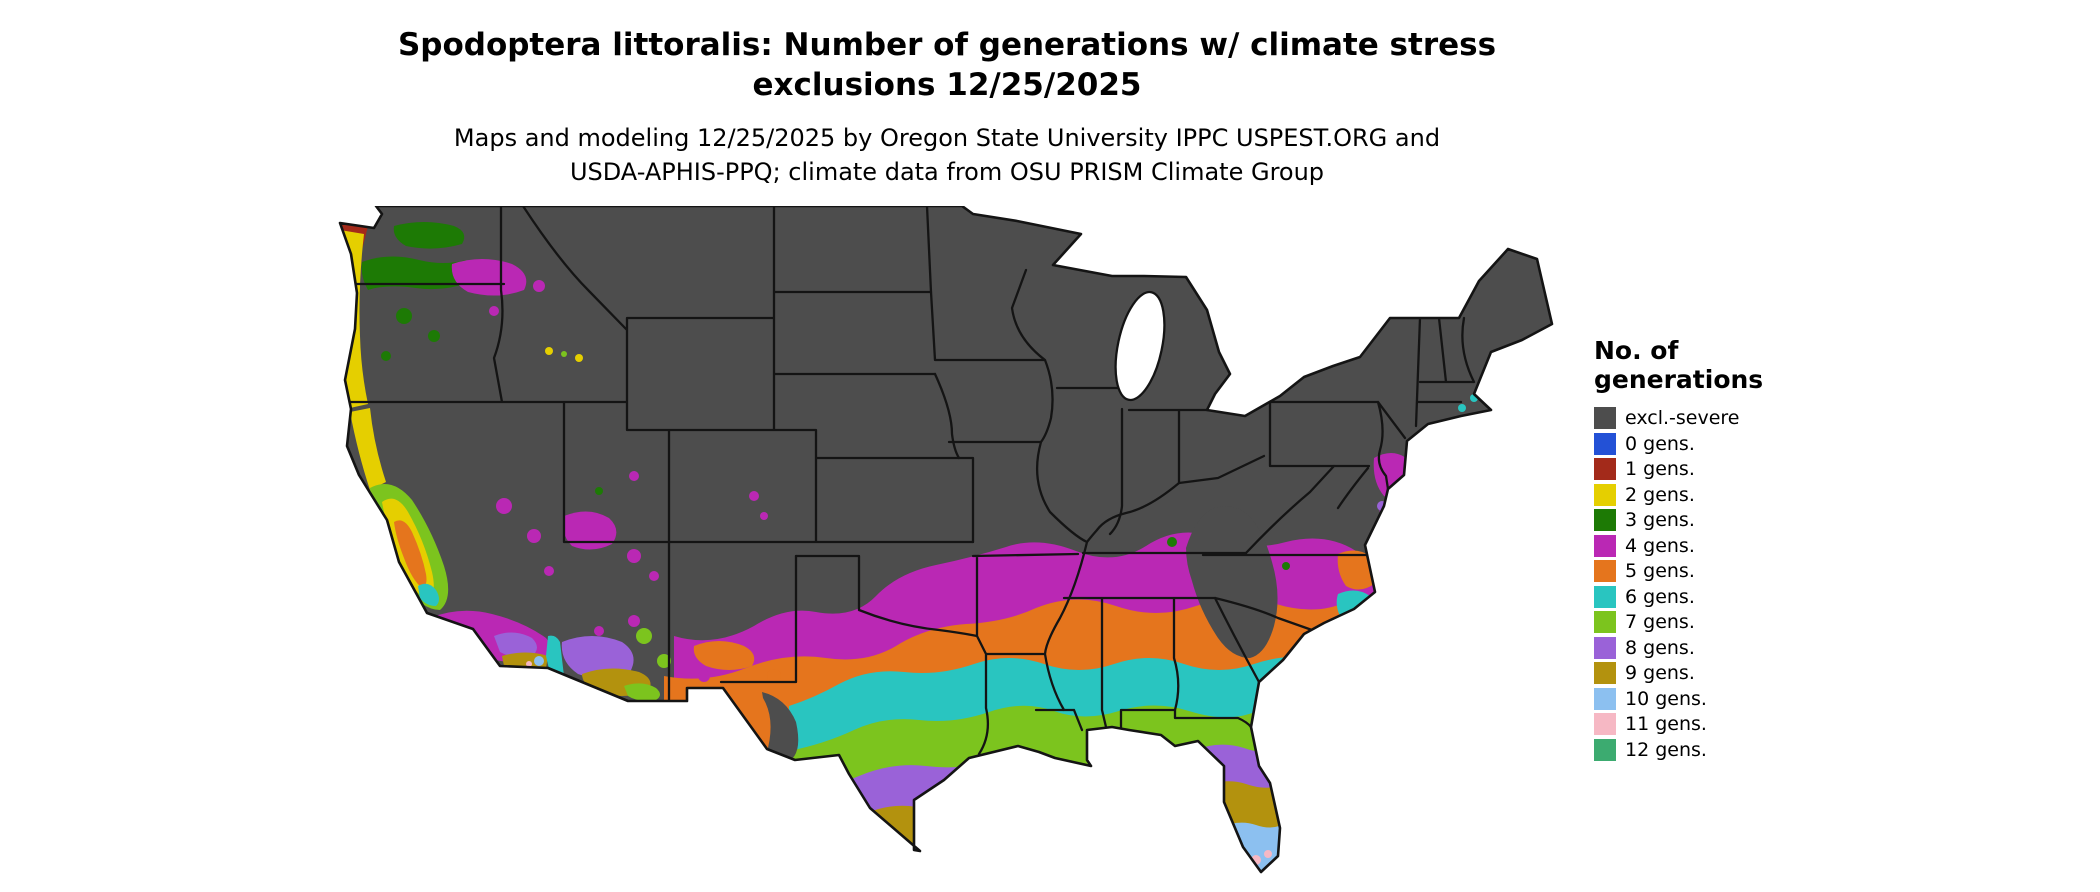 Image resolution: width=2100 pixels, height=892 pixels. What do you see at coordinates (1605, 469) in the screenshot?
I see `legend-swatch-1-gens` at bounding box center [1605, 469].